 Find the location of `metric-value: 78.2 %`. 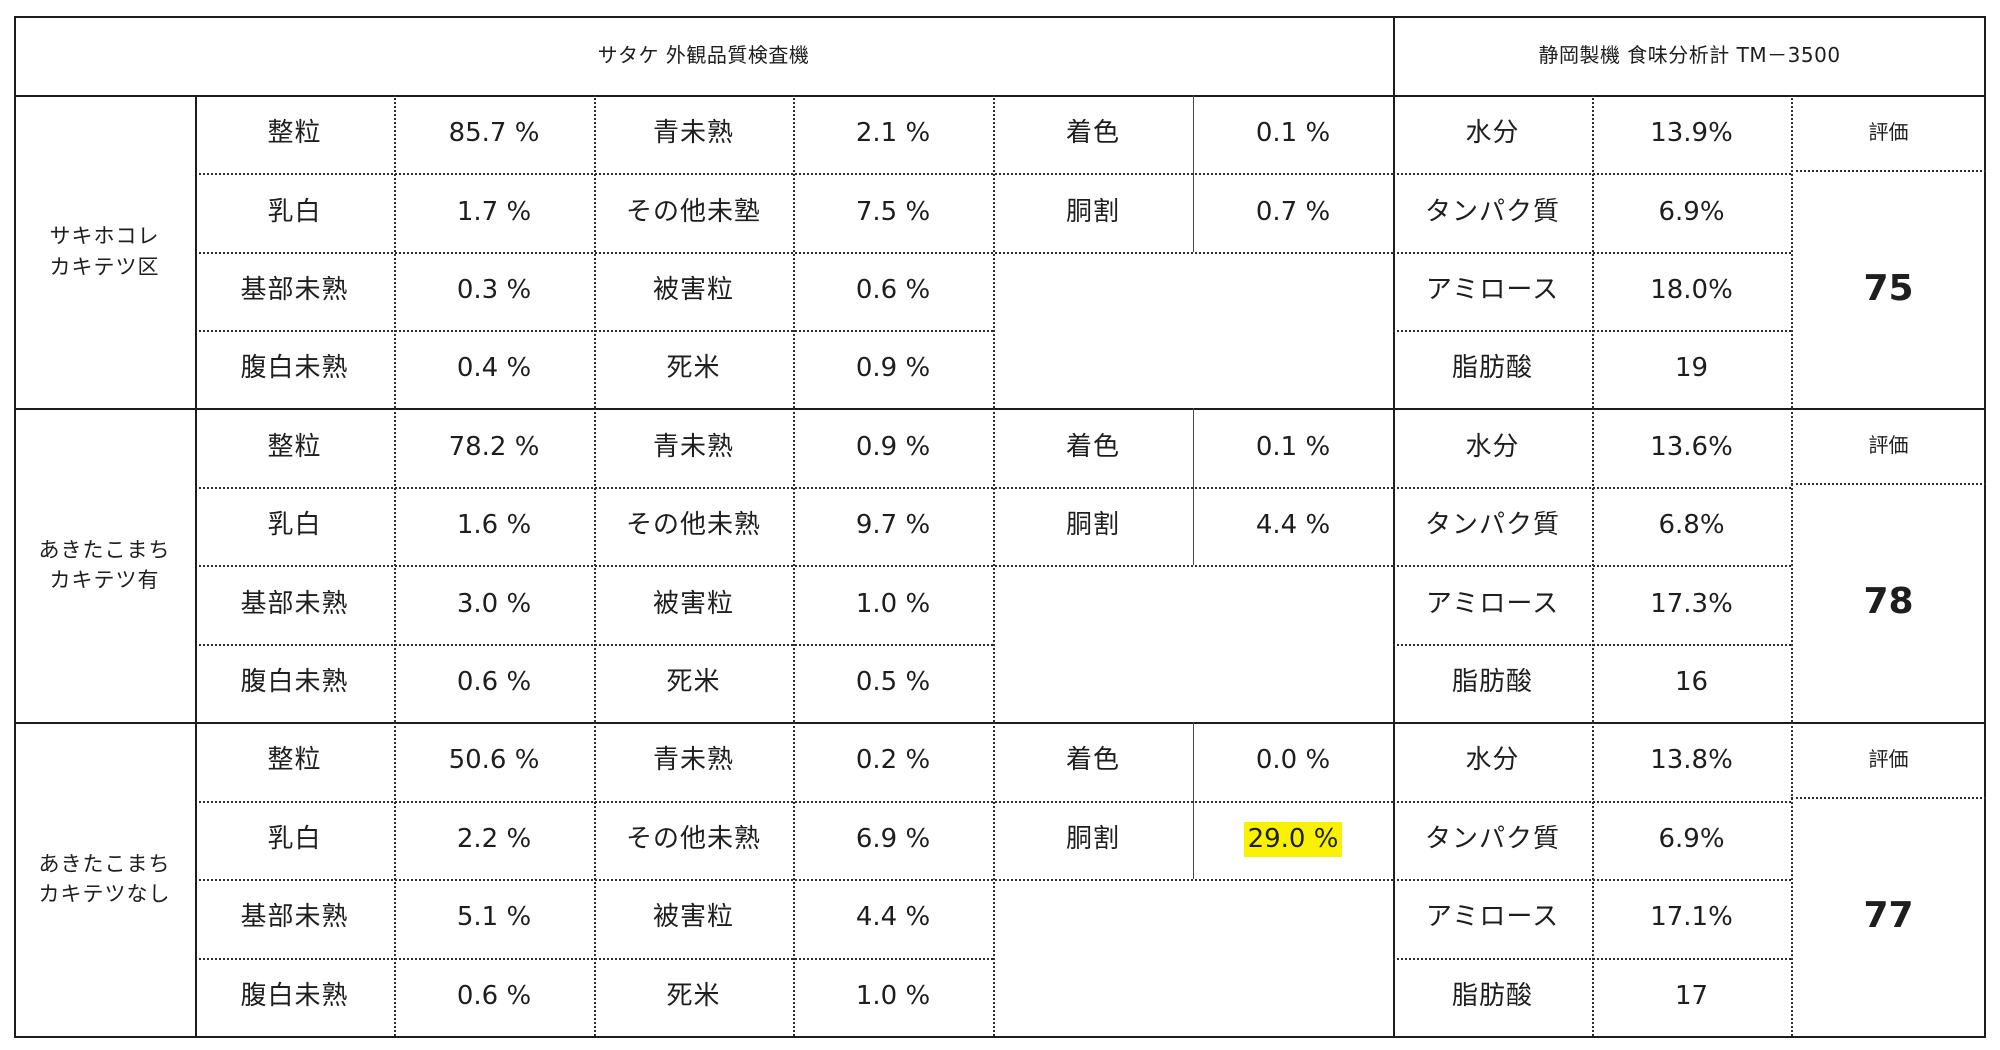

metric-value: 78.2 % is located at coordinates (494, 446).